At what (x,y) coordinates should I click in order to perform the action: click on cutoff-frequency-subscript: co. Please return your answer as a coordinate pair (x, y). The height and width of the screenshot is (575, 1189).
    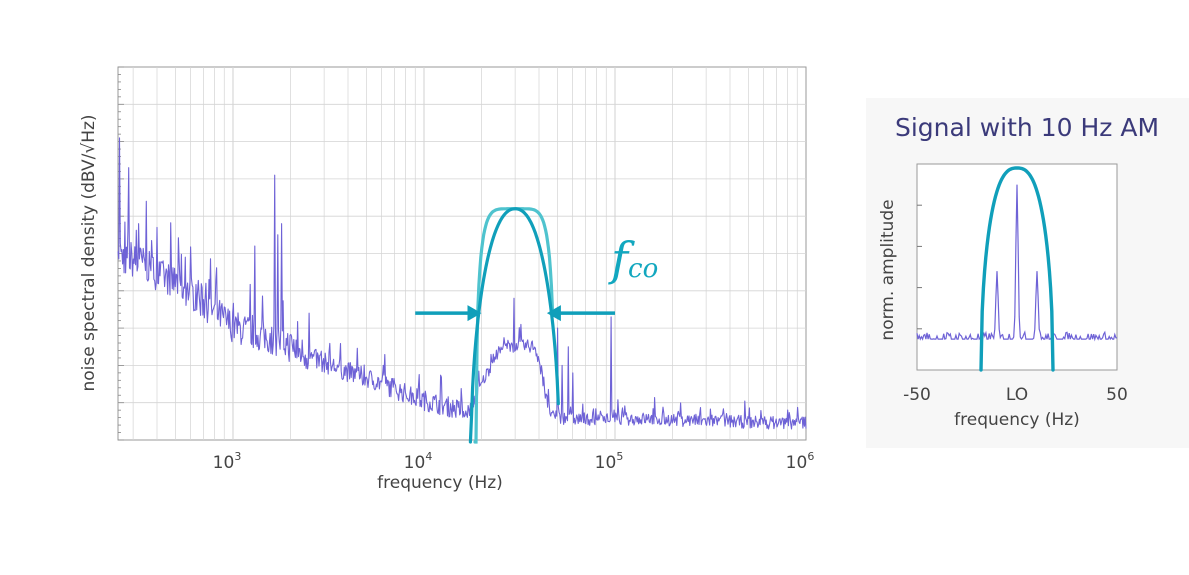
    Looking at the image, I should click on (643, 269).